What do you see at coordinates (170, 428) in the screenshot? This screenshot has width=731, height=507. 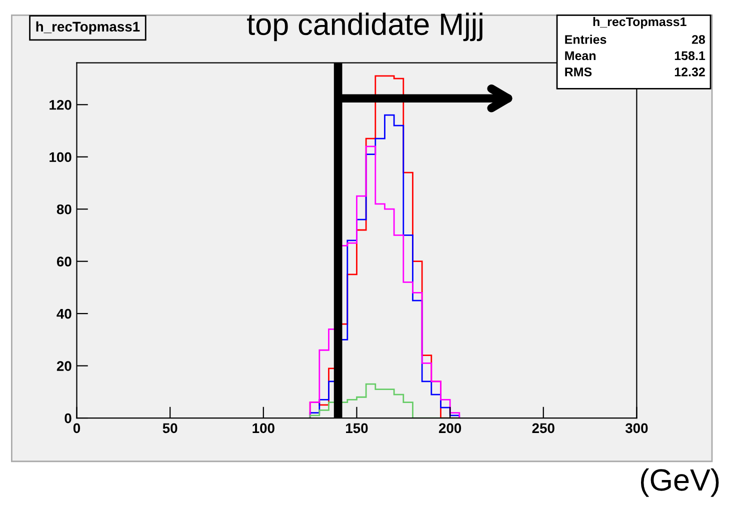 I see `x-tick-label: 50` at bounding box center [170, 428].